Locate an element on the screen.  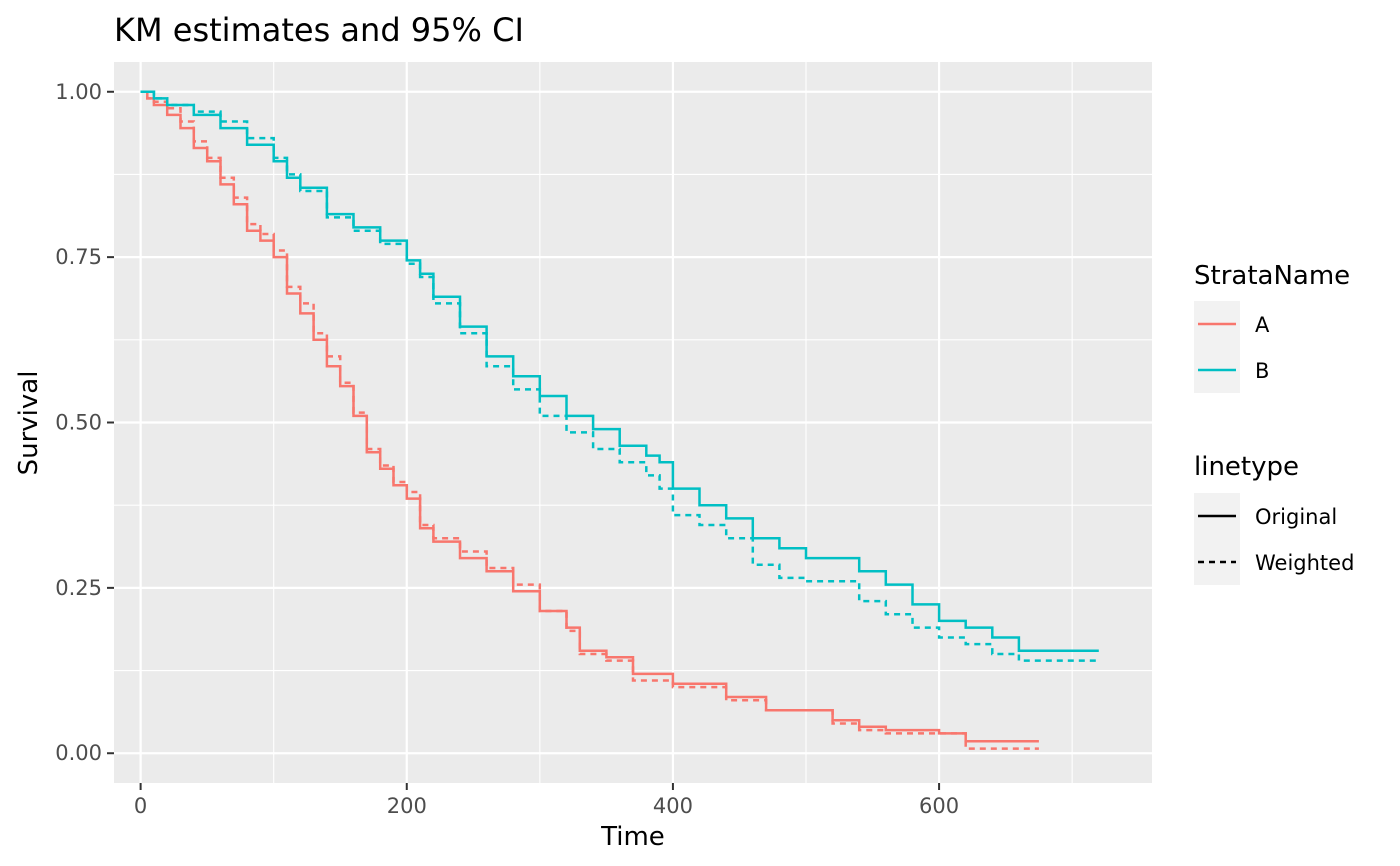
x-tick-label: 400 is located at coordinates (673, 806).